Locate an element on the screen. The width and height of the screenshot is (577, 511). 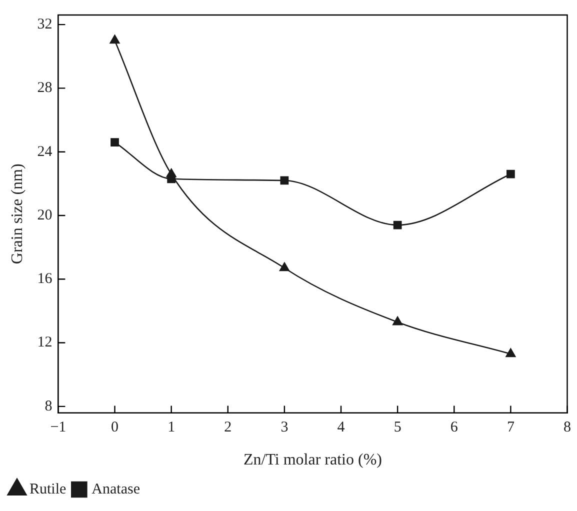
y-axis-title: Grain size (nm) is located at coordinates (17, 214).